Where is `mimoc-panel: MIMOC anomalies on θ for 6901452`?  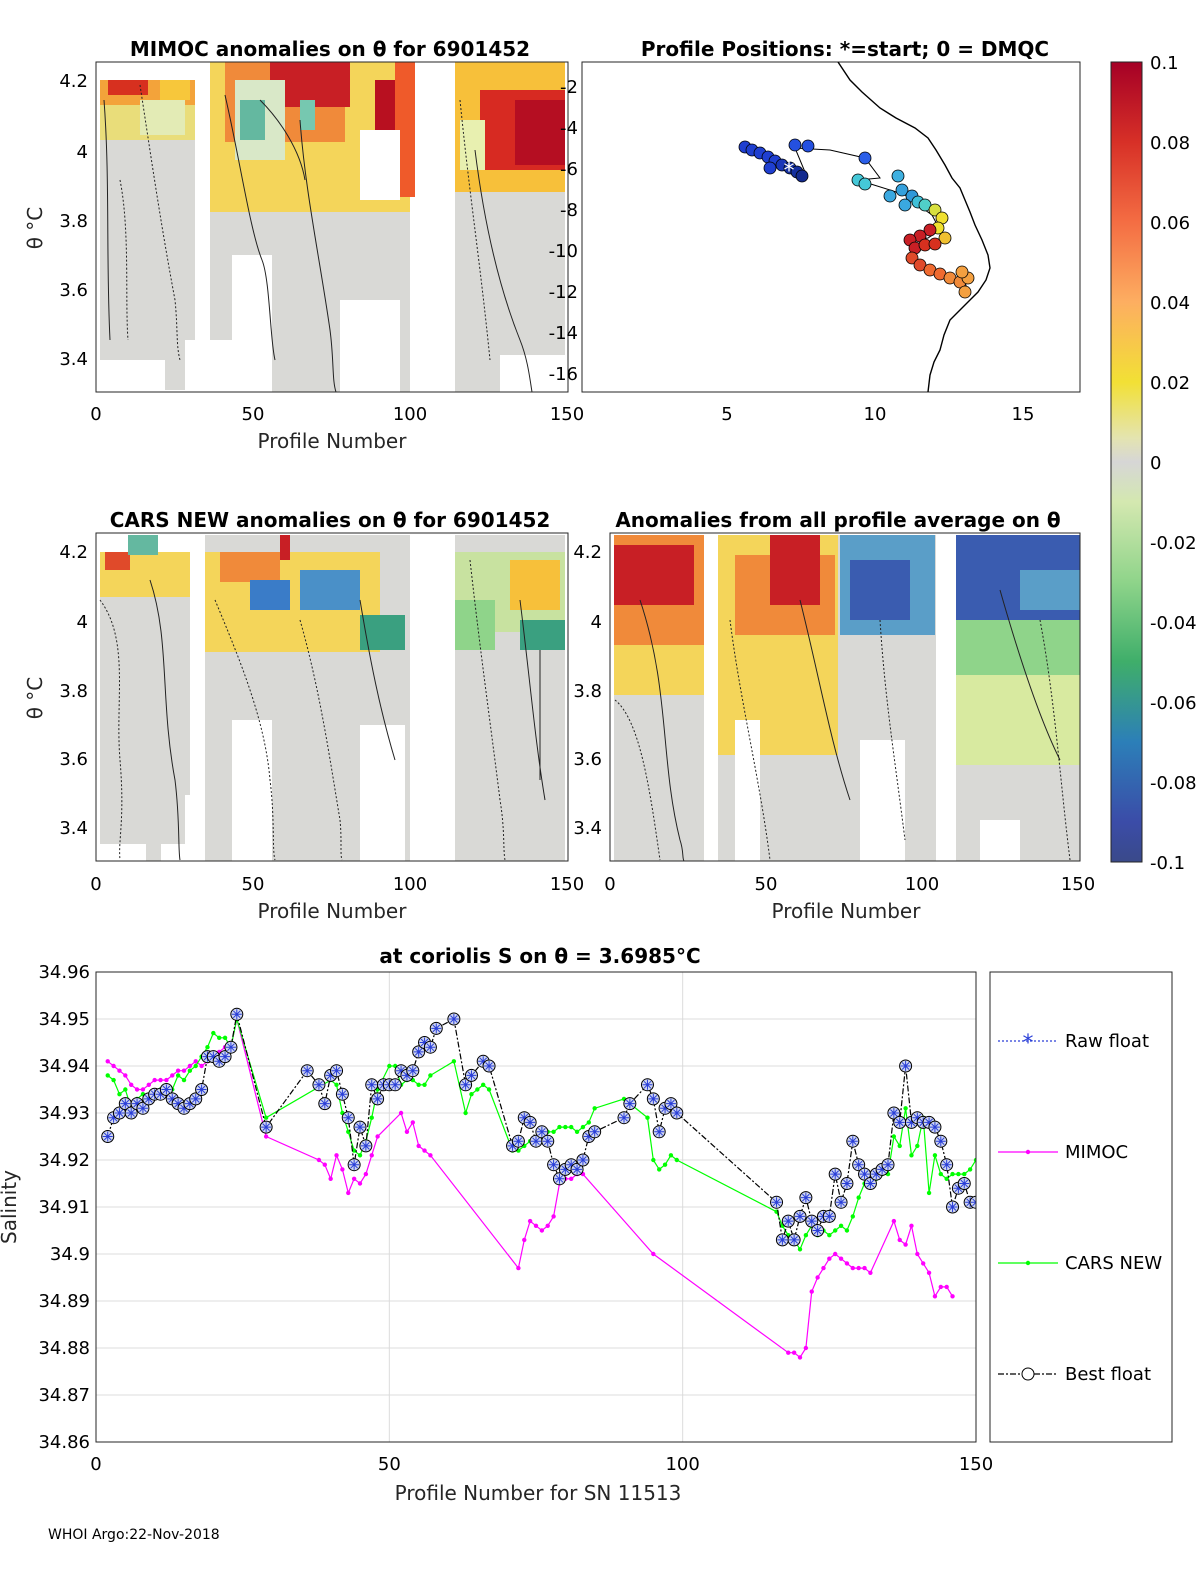 mimoc-panel: MIMOC anomalies on θ for 6901452 is located at coordinates (303, 245).